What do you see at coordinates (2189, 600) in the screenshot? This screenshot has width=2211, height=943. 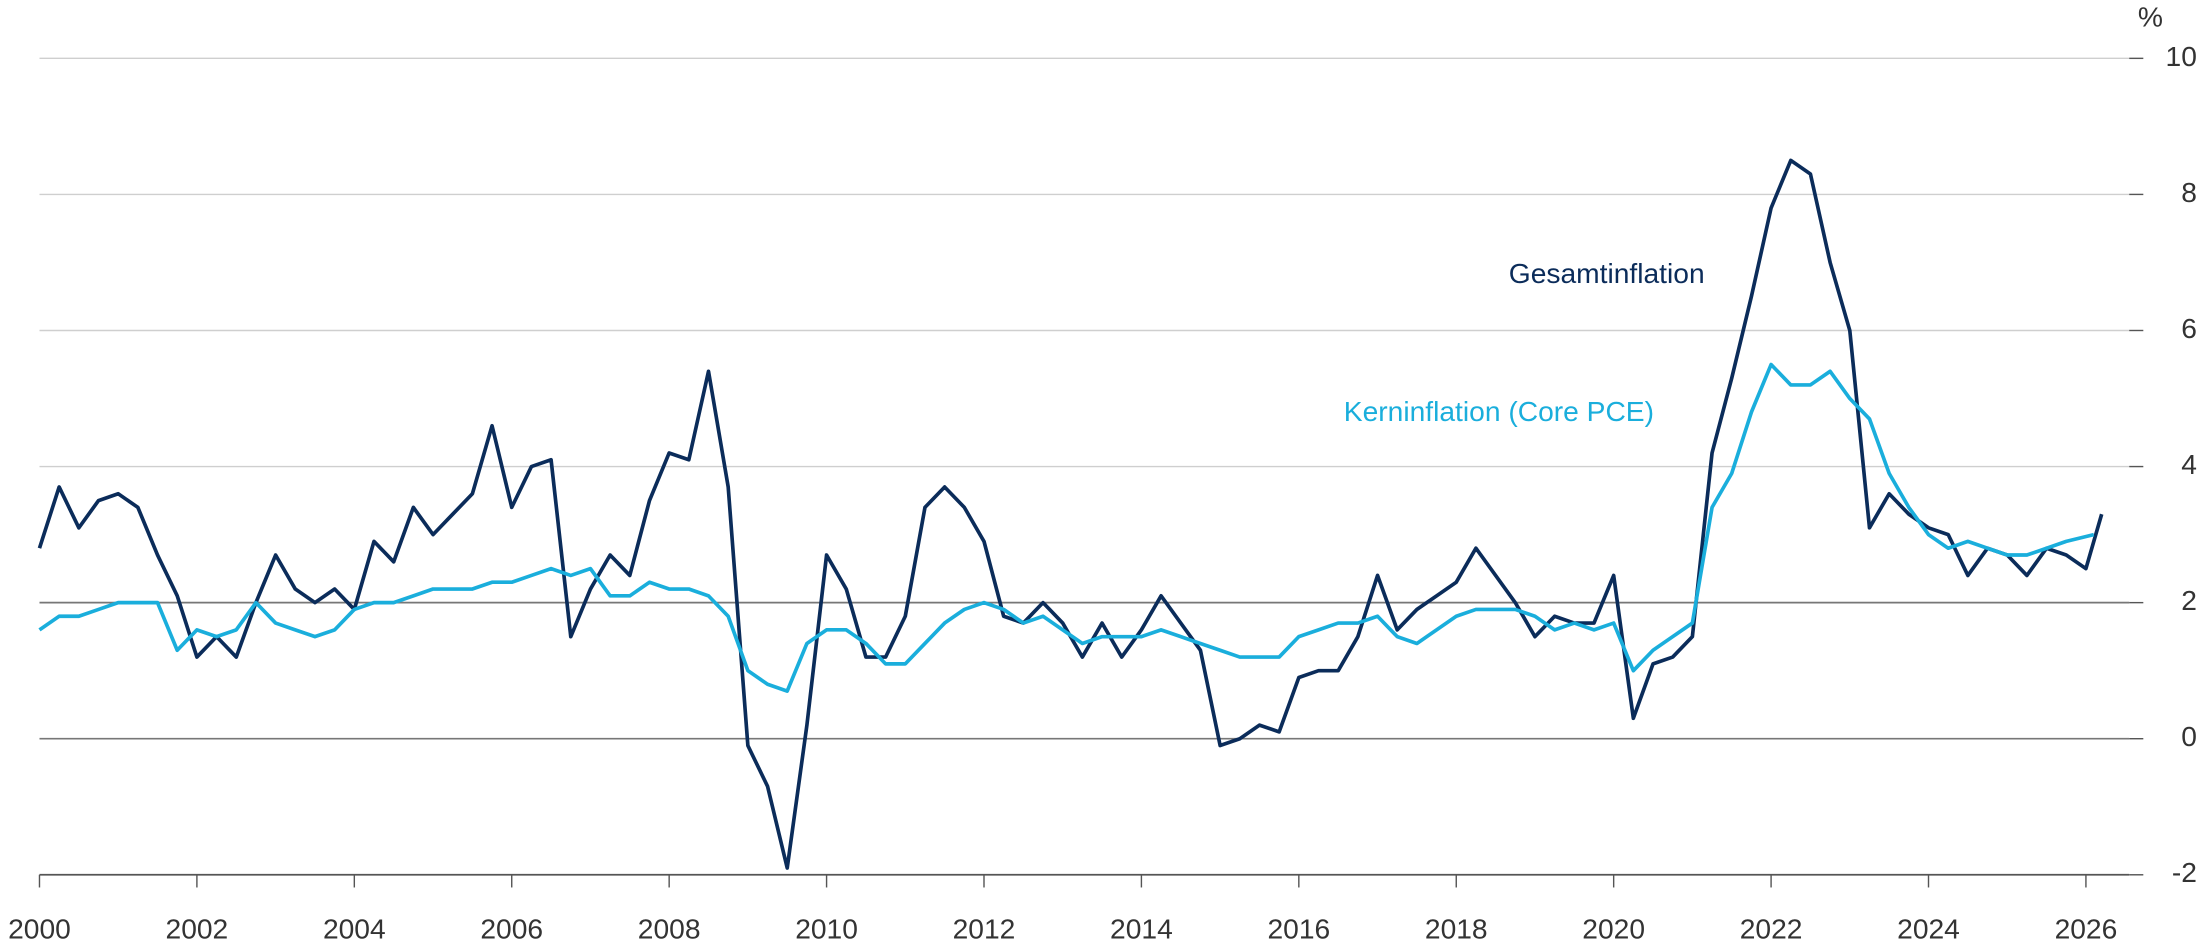 I see `y-tick-label: 2` at bounding box center [2189, 600].